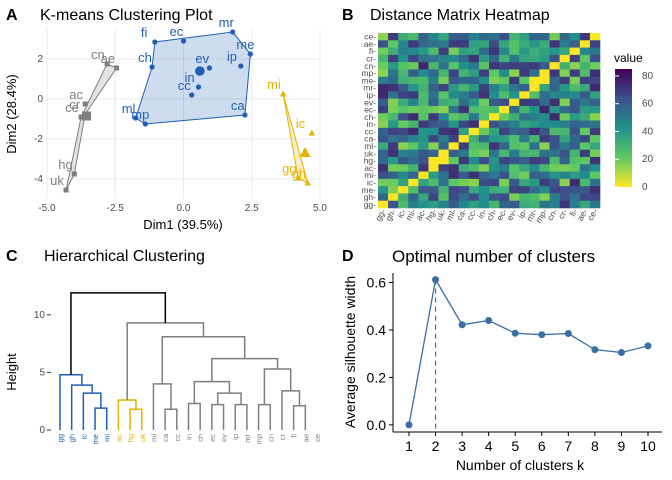  I want to click on panel-a-ylabel: Dim2 (28.4%), so click(11, 113).